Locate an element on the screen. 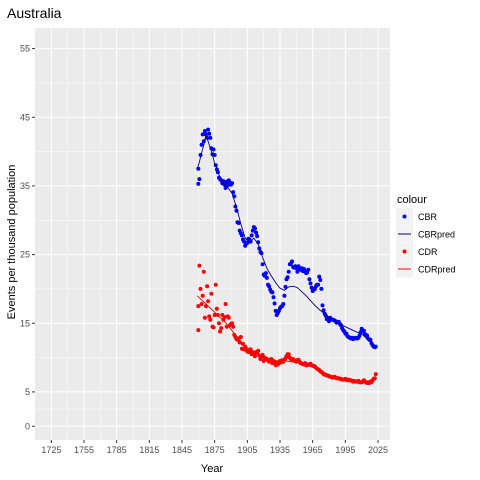 The height and width of the screenshot is (480, 480). legend-title: colour is located at coordinates (412, 200).